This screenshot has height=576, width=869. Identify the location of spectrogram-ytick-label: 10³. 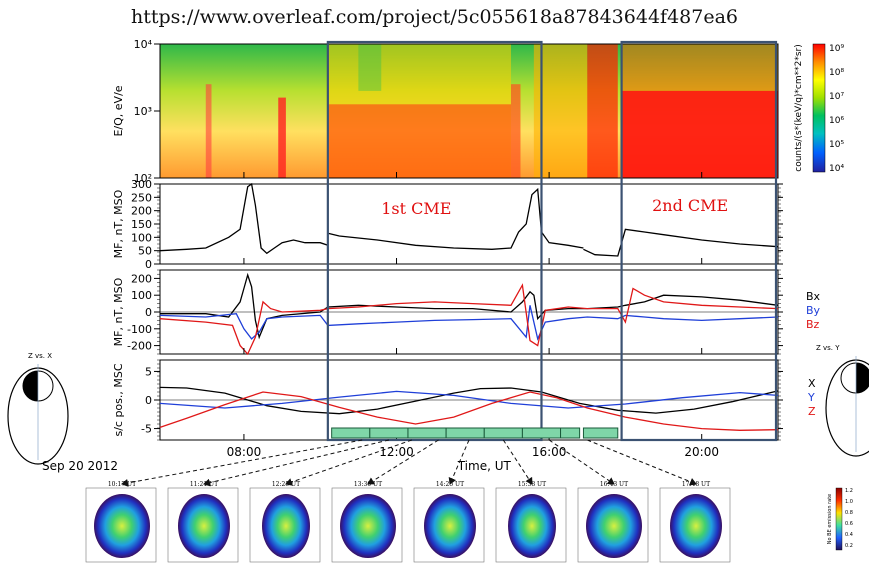
(143, 111).